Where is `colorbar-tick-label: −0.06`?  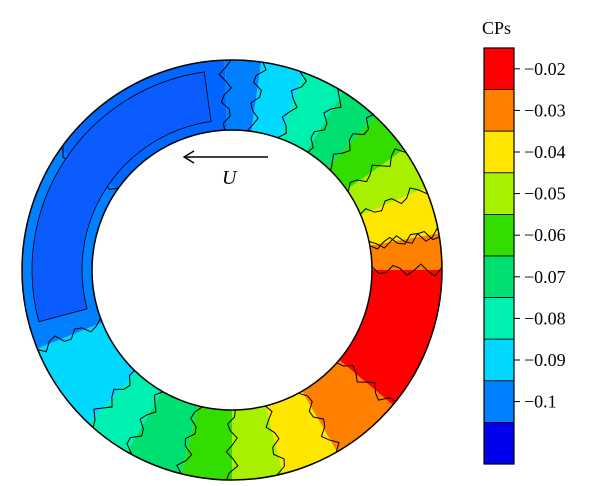
colorbar-tick-label: −0.06 is located at coordinates (545, 235).